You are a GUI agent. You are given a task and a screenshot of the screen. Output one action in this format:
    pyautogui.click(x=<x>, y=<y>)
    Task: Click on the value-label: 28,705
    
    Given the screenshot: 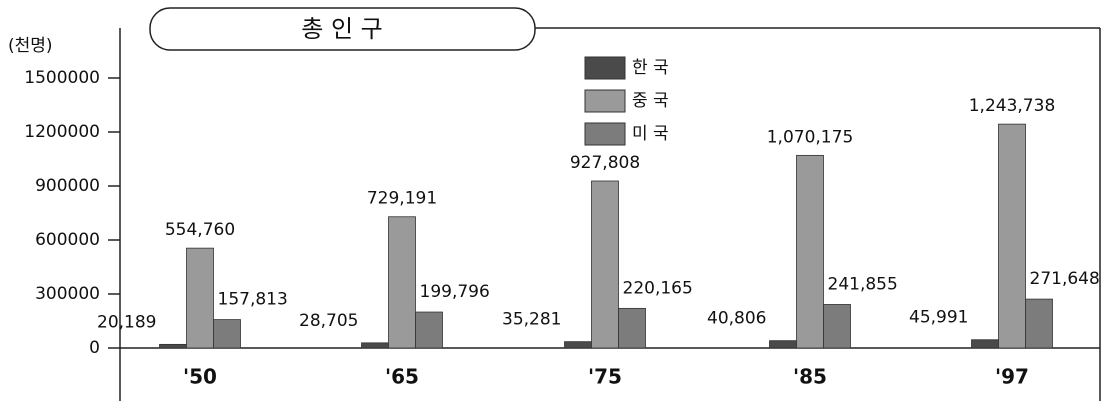 What is the action you would take?
    pyautogui.click(x=328, y=321)
    